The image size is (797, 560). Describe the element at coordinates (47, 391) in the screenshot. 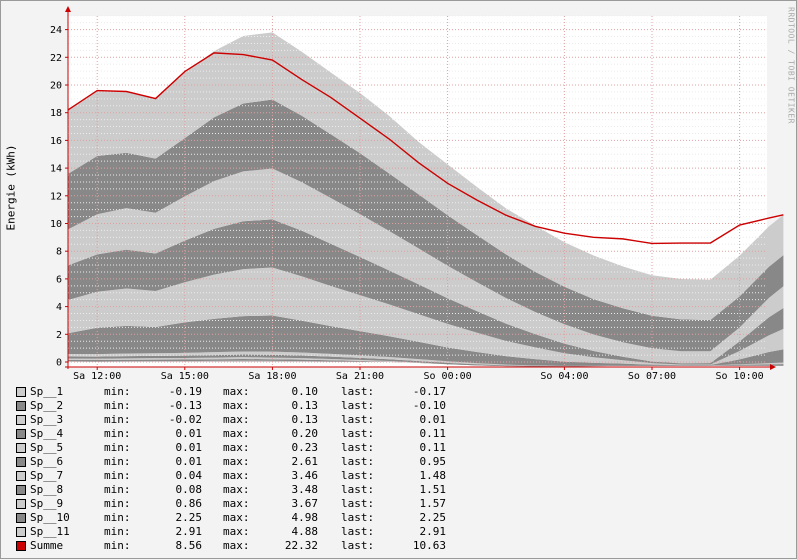

I see `legend-series-name: Sp__1` at that location.